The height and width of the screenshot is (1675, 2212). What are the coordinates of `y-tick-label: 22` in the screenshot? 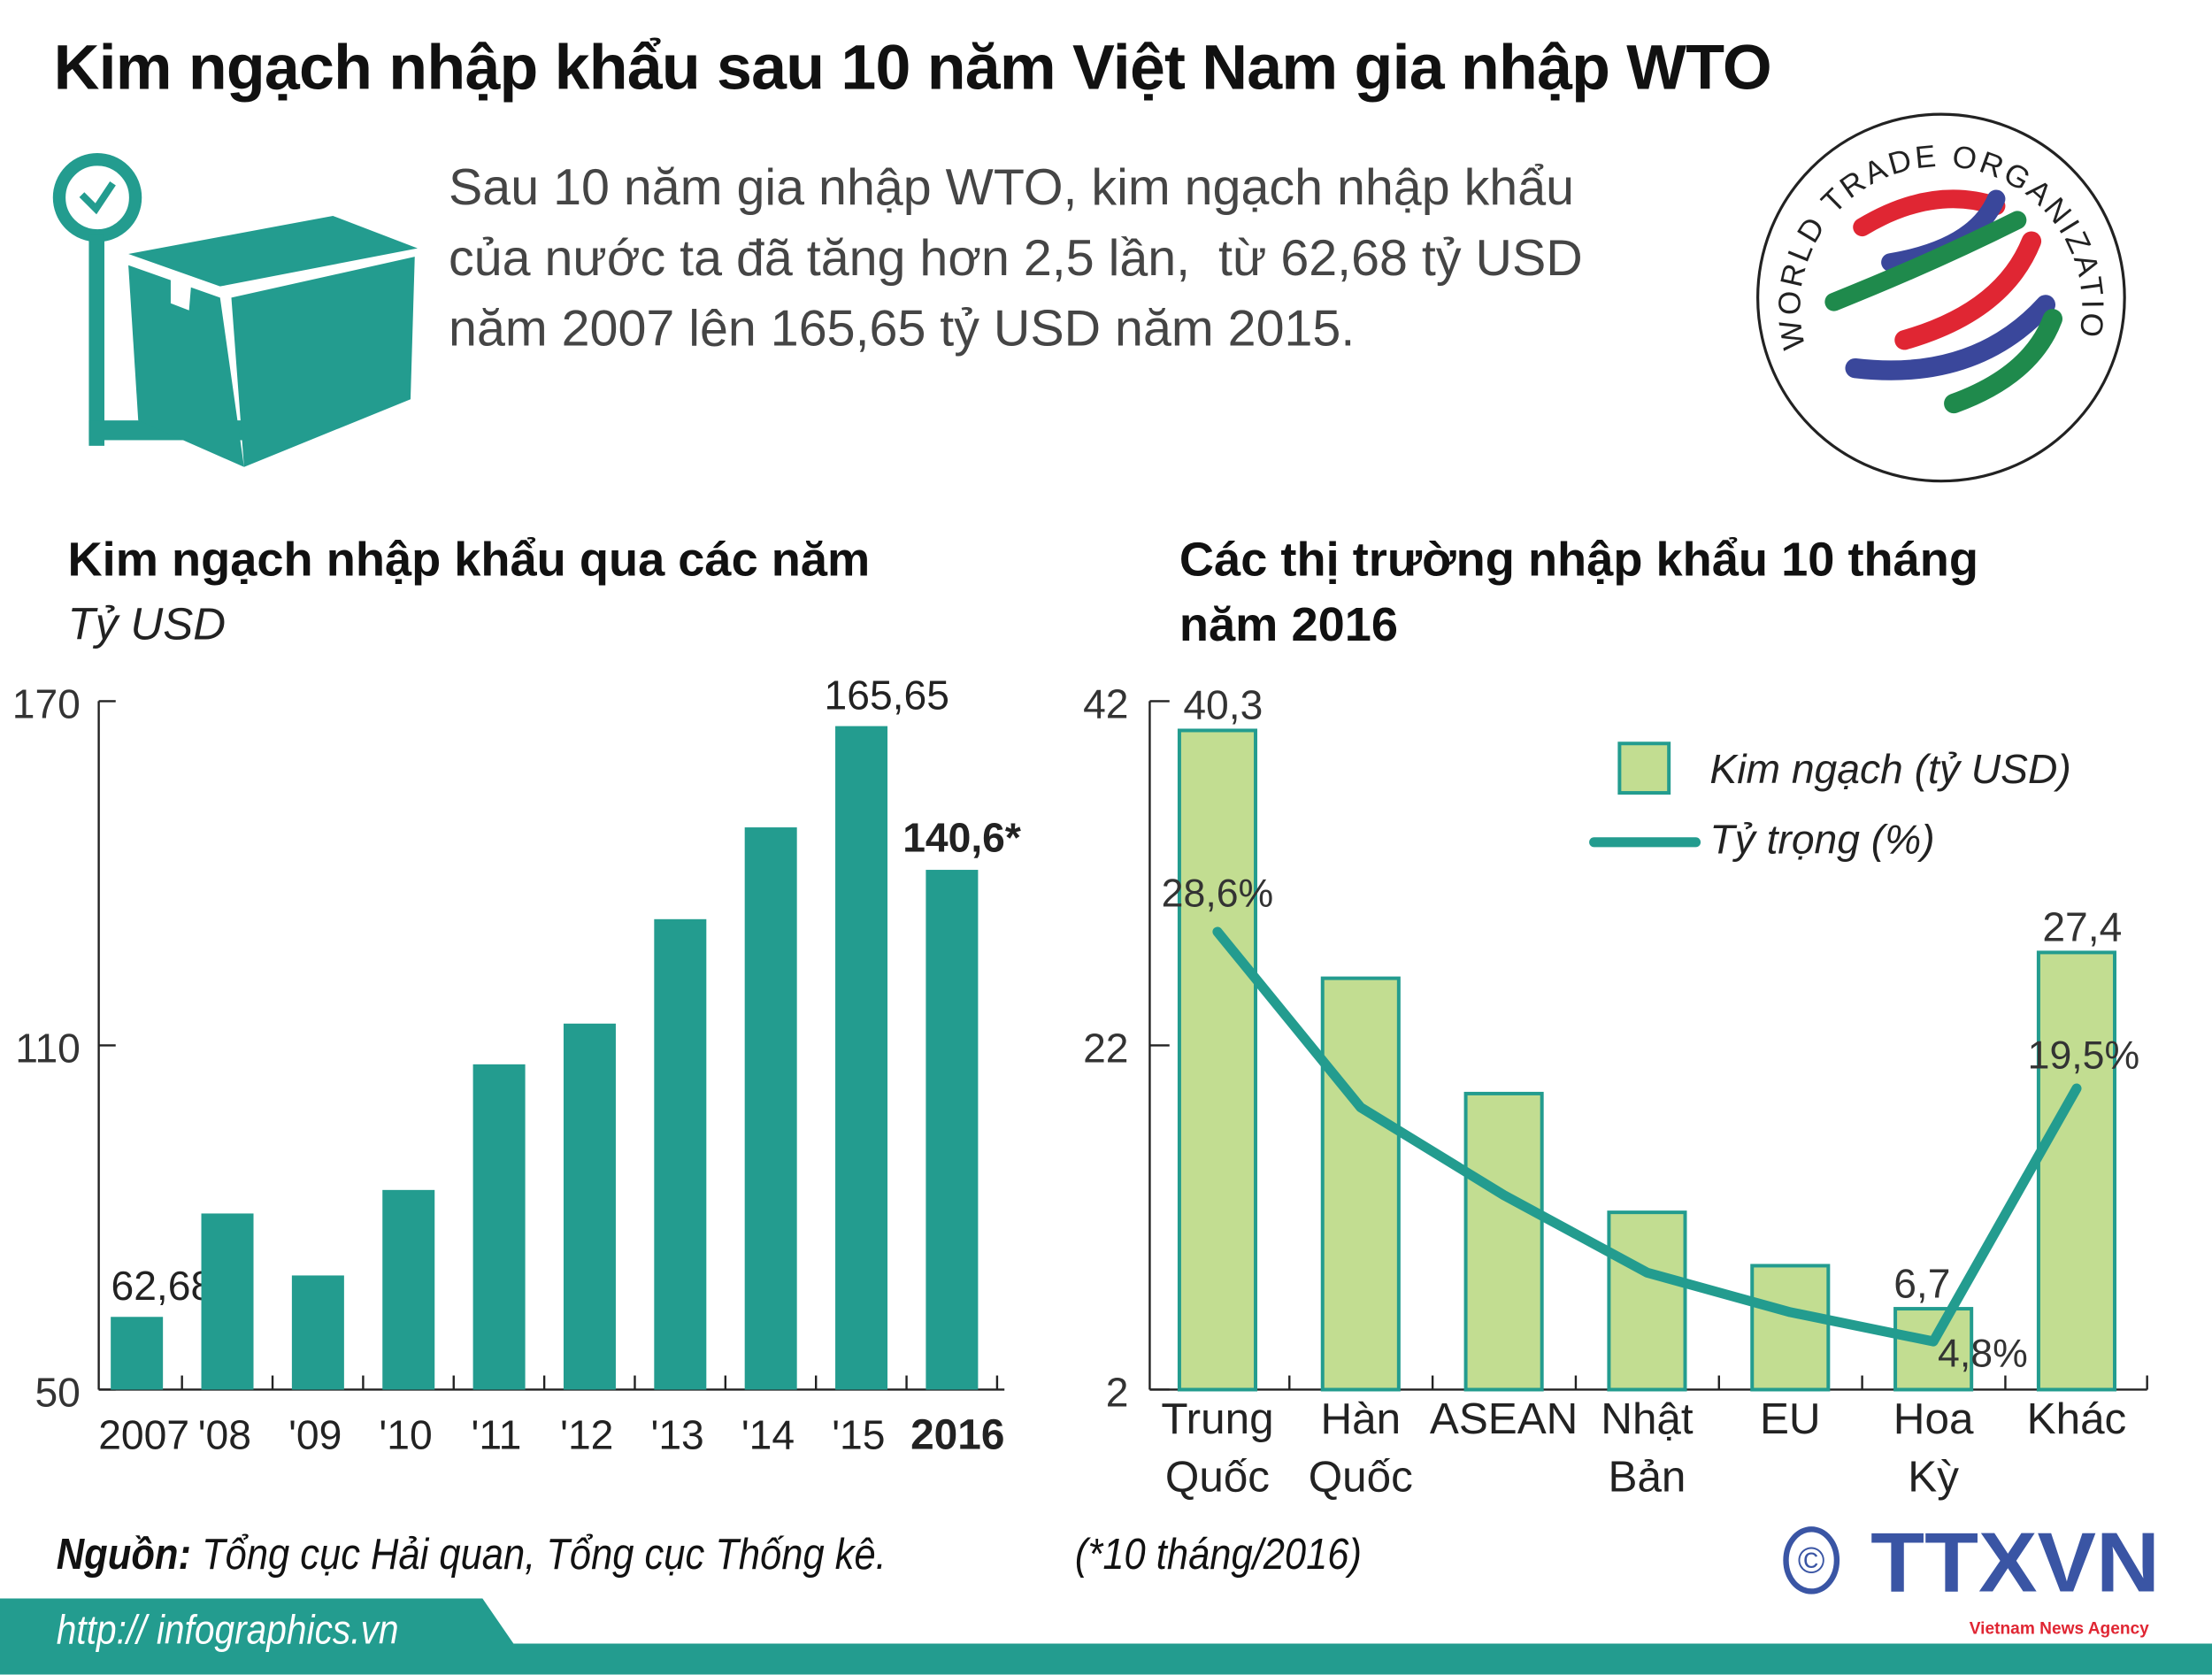 It's located at (1106, 1049).